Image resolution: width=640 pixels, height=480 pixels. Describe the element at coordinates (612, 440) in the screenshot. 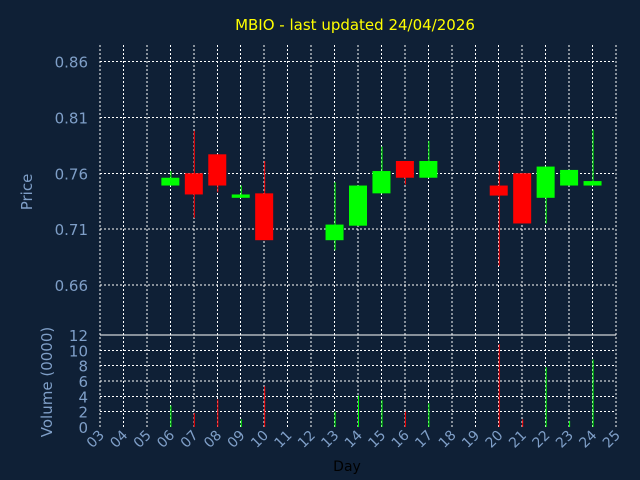

I see `x-tick-label: 25` at that location.